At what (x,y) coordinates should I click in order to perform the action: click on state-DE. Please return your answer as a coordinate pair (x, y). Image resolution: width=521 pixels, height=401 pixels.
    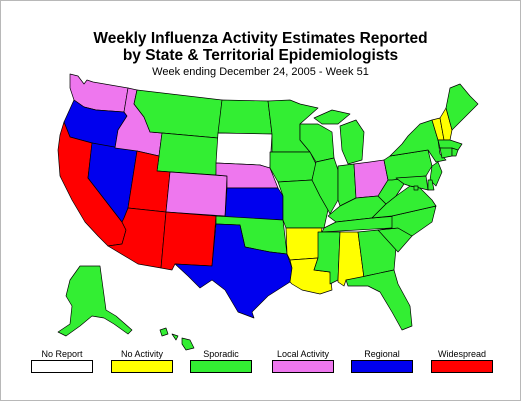
    Looking at the image, I should click on (431, 185).